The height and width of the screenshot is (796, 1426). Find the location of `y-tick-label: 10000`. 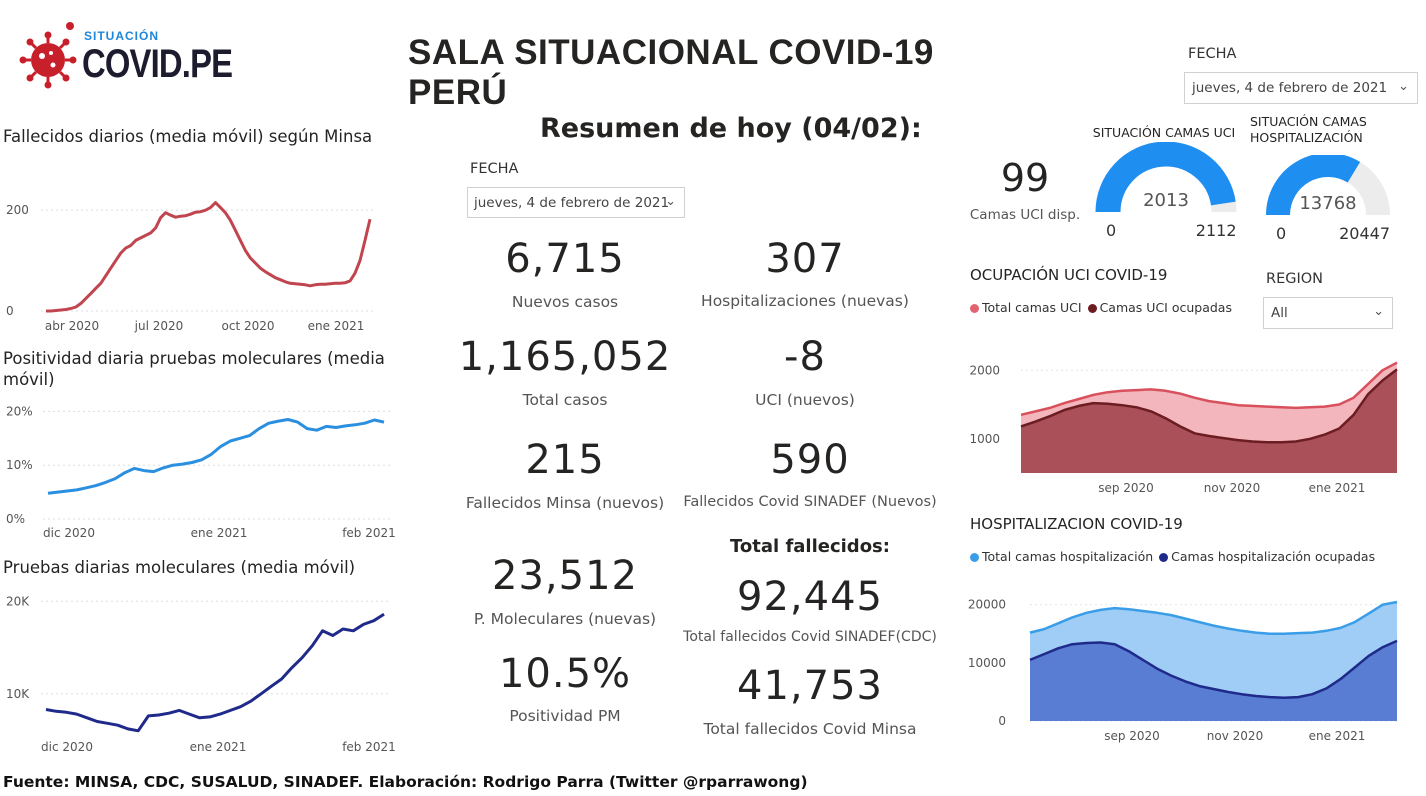

y-tick-label: 10000 is located at coordinates (987, 663).